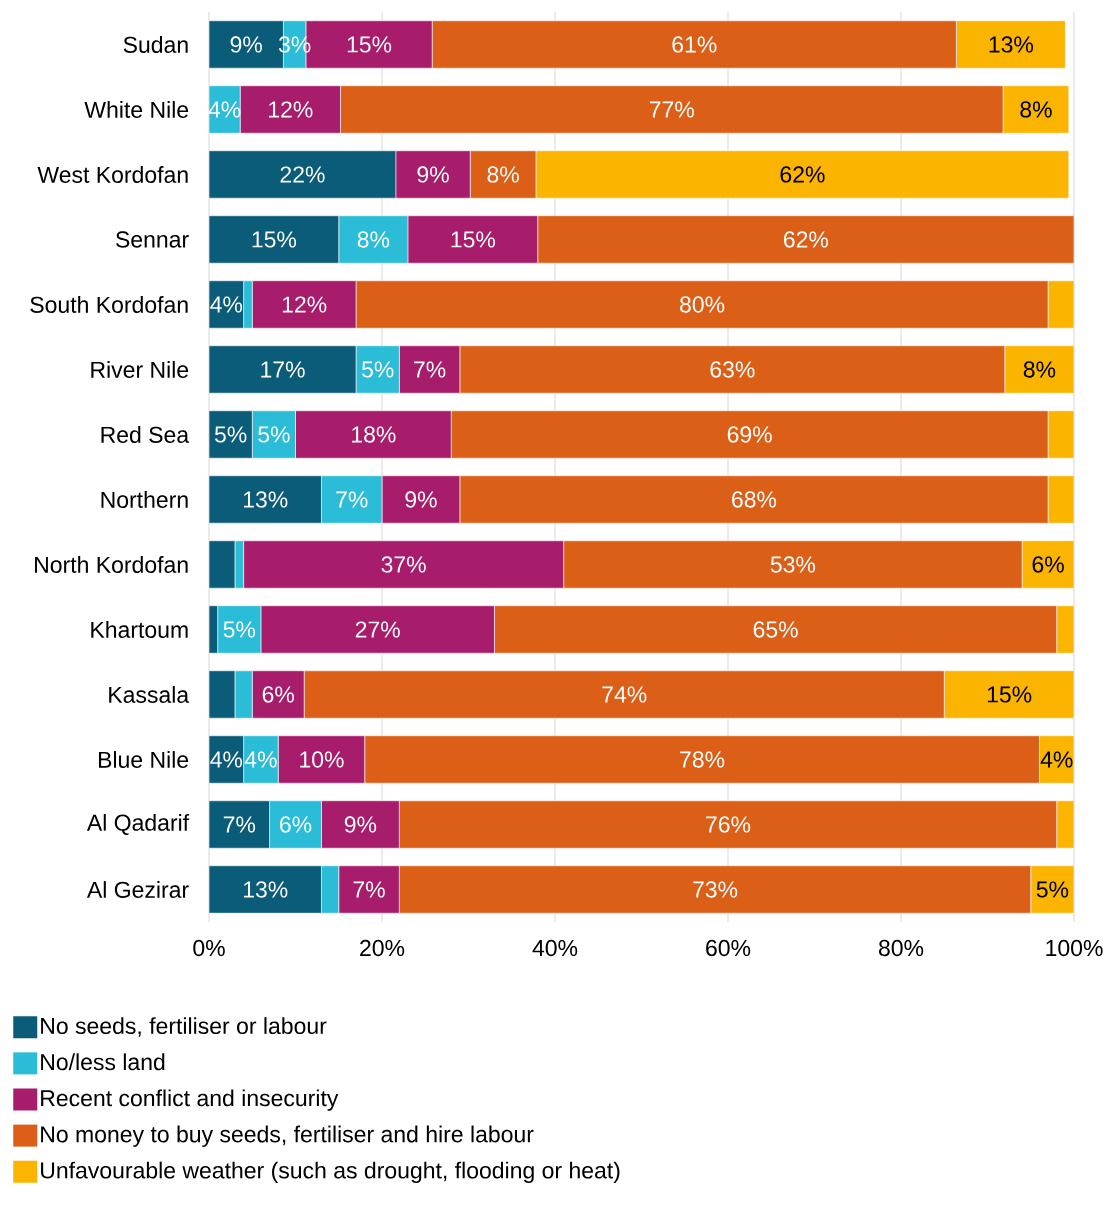 The image size is (1112, 1220). What do you see at coordinates (555, 948) in the screenshot?
I see `x-tick-label: 40%` at bounding box center [555, 948].